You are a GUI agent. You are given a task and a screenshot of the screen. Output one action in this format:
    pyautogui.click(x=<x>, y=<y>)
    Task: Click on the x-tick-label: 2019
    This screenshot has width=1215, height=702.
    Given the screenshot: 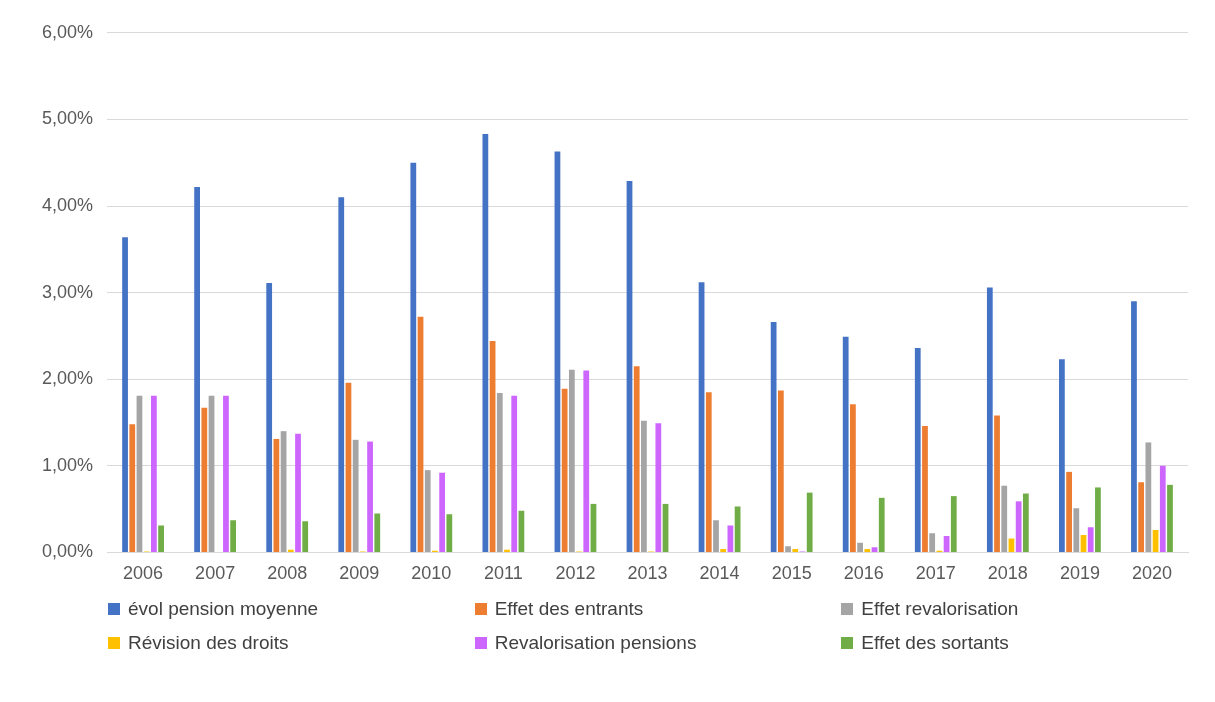 What is the action you would take?
    pyautogui.click(x=1079, y=573)
    